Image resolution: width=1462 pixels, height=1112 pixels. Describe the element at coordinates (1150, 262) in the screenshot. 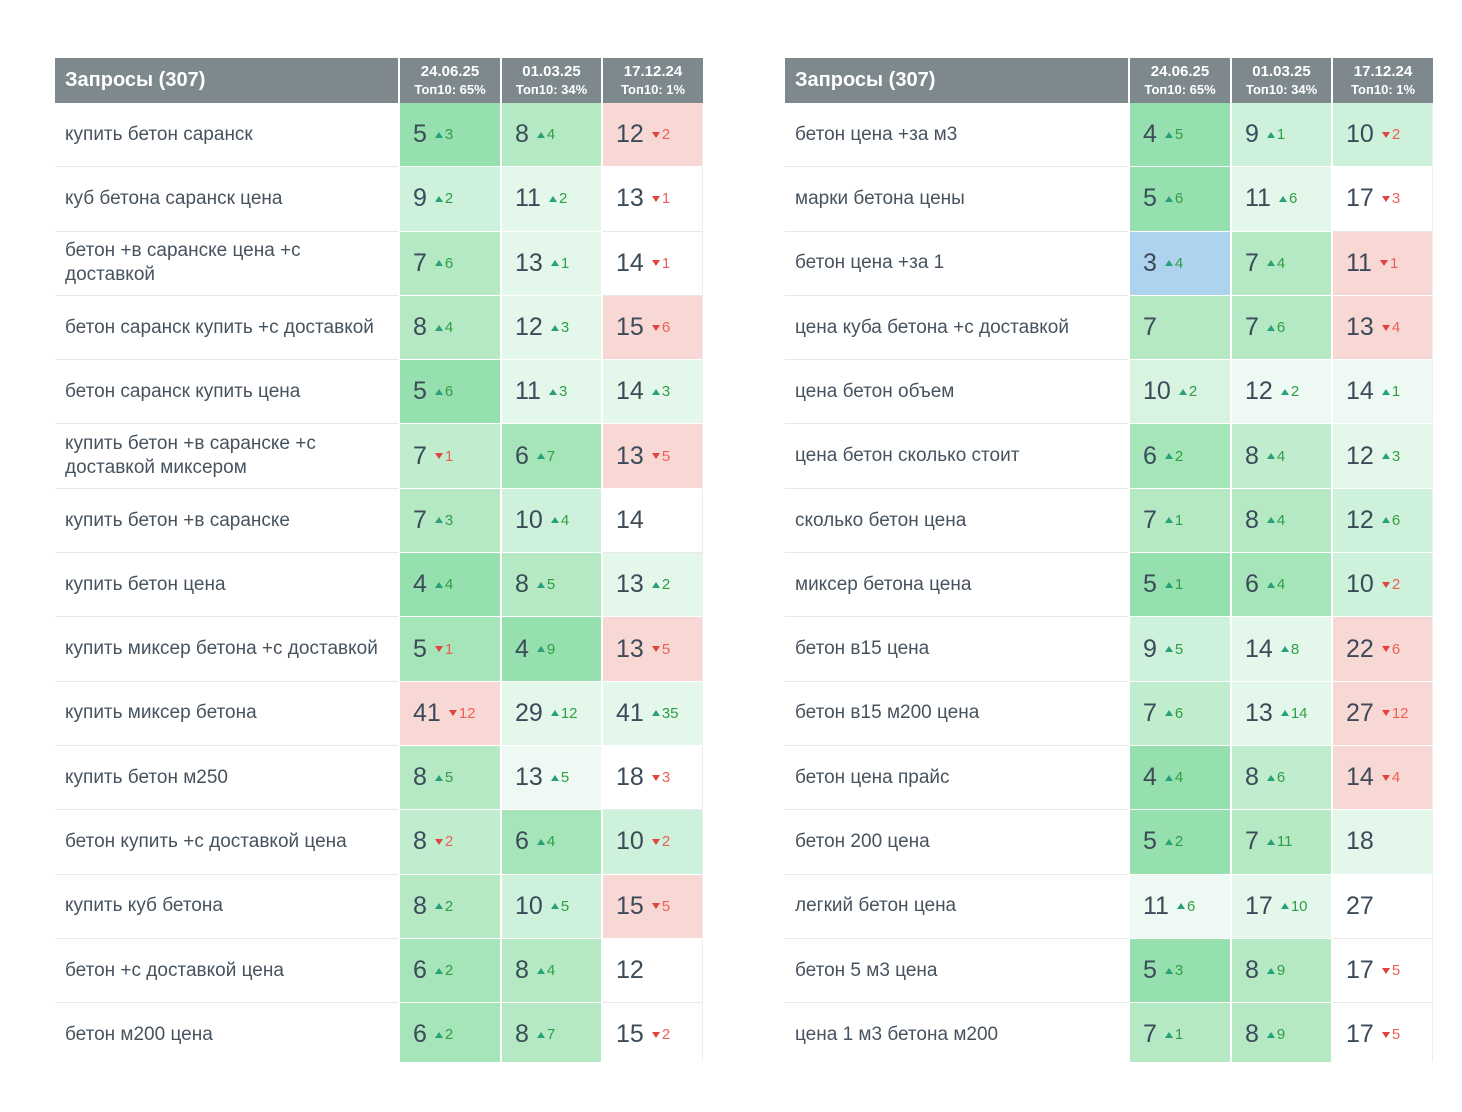

I see `position-value: 3` at that location.